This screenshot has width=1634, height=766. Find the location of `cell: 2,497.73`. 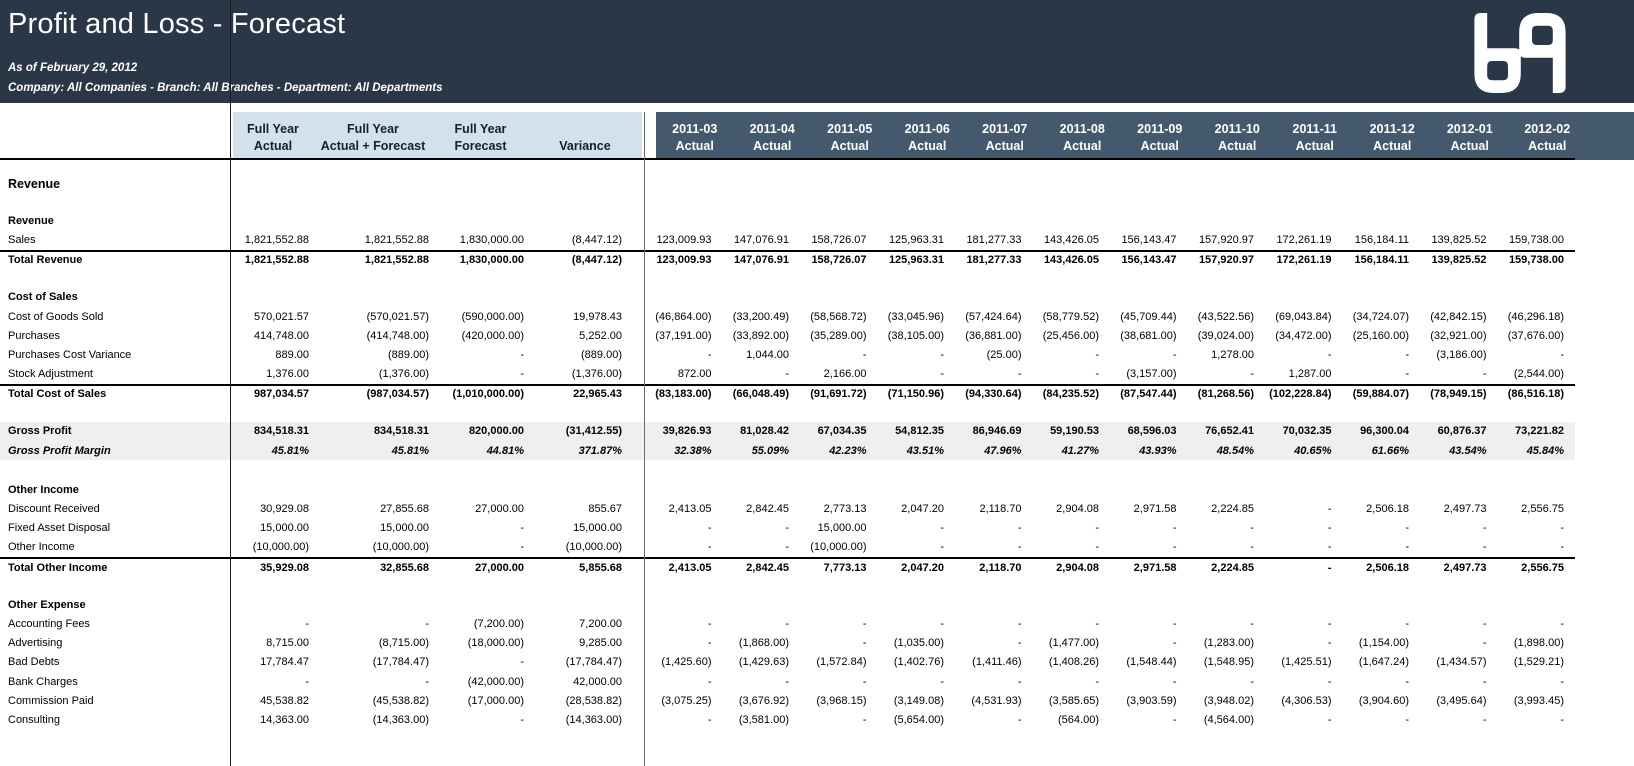

cell: 2,497.73 is located at coordinates (1465, 567).